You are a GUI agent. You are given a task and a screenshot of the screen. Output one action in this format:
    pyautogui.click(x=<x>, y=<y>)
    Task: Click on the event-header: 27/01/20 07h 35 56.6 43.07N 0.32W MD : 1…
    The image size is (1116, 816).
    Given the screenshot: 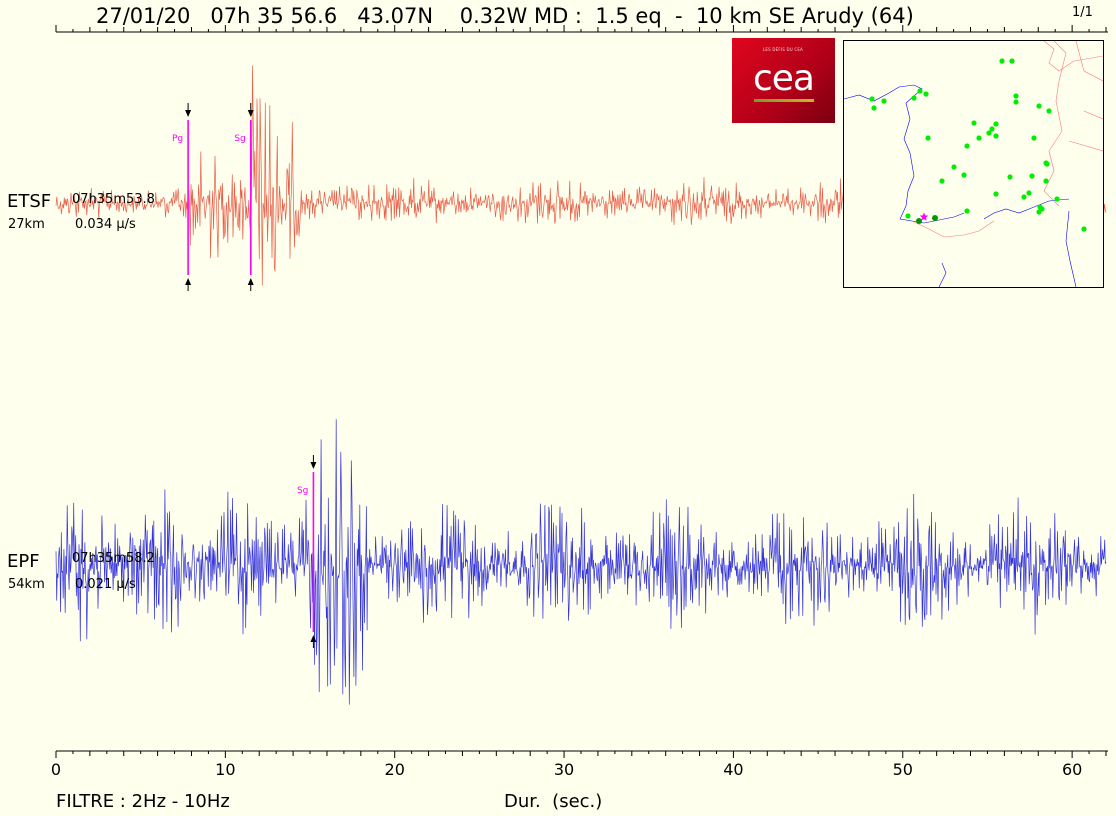 What is the action you would take?
    pyautogui.click(x=505, y=16)
    